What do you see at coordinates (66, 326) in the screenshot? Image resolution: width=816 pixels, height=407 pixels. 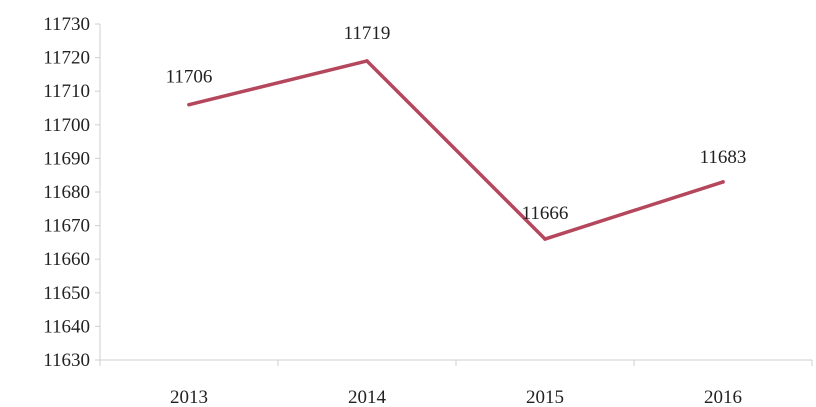 I see `y-tick-label: 11640` at bounding box center [66, 326].